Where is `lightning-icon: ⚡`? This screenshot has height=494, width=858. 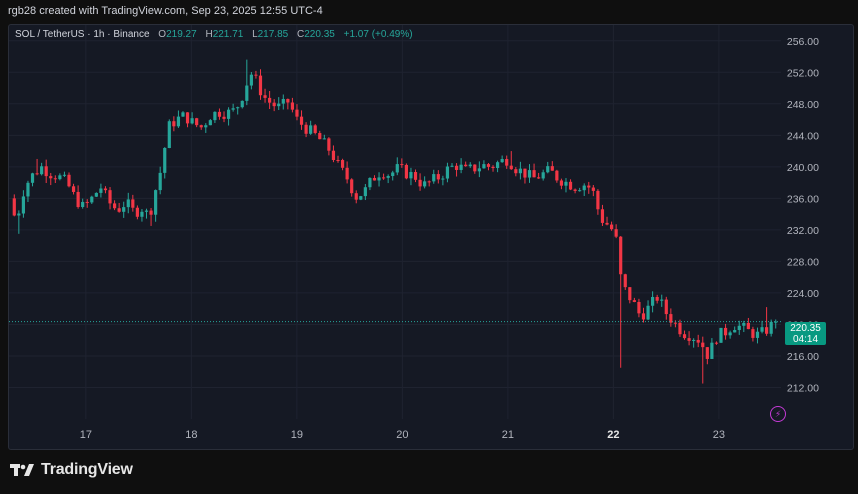
lightning-icon: ⚡ is located at coordinates (778, 414).